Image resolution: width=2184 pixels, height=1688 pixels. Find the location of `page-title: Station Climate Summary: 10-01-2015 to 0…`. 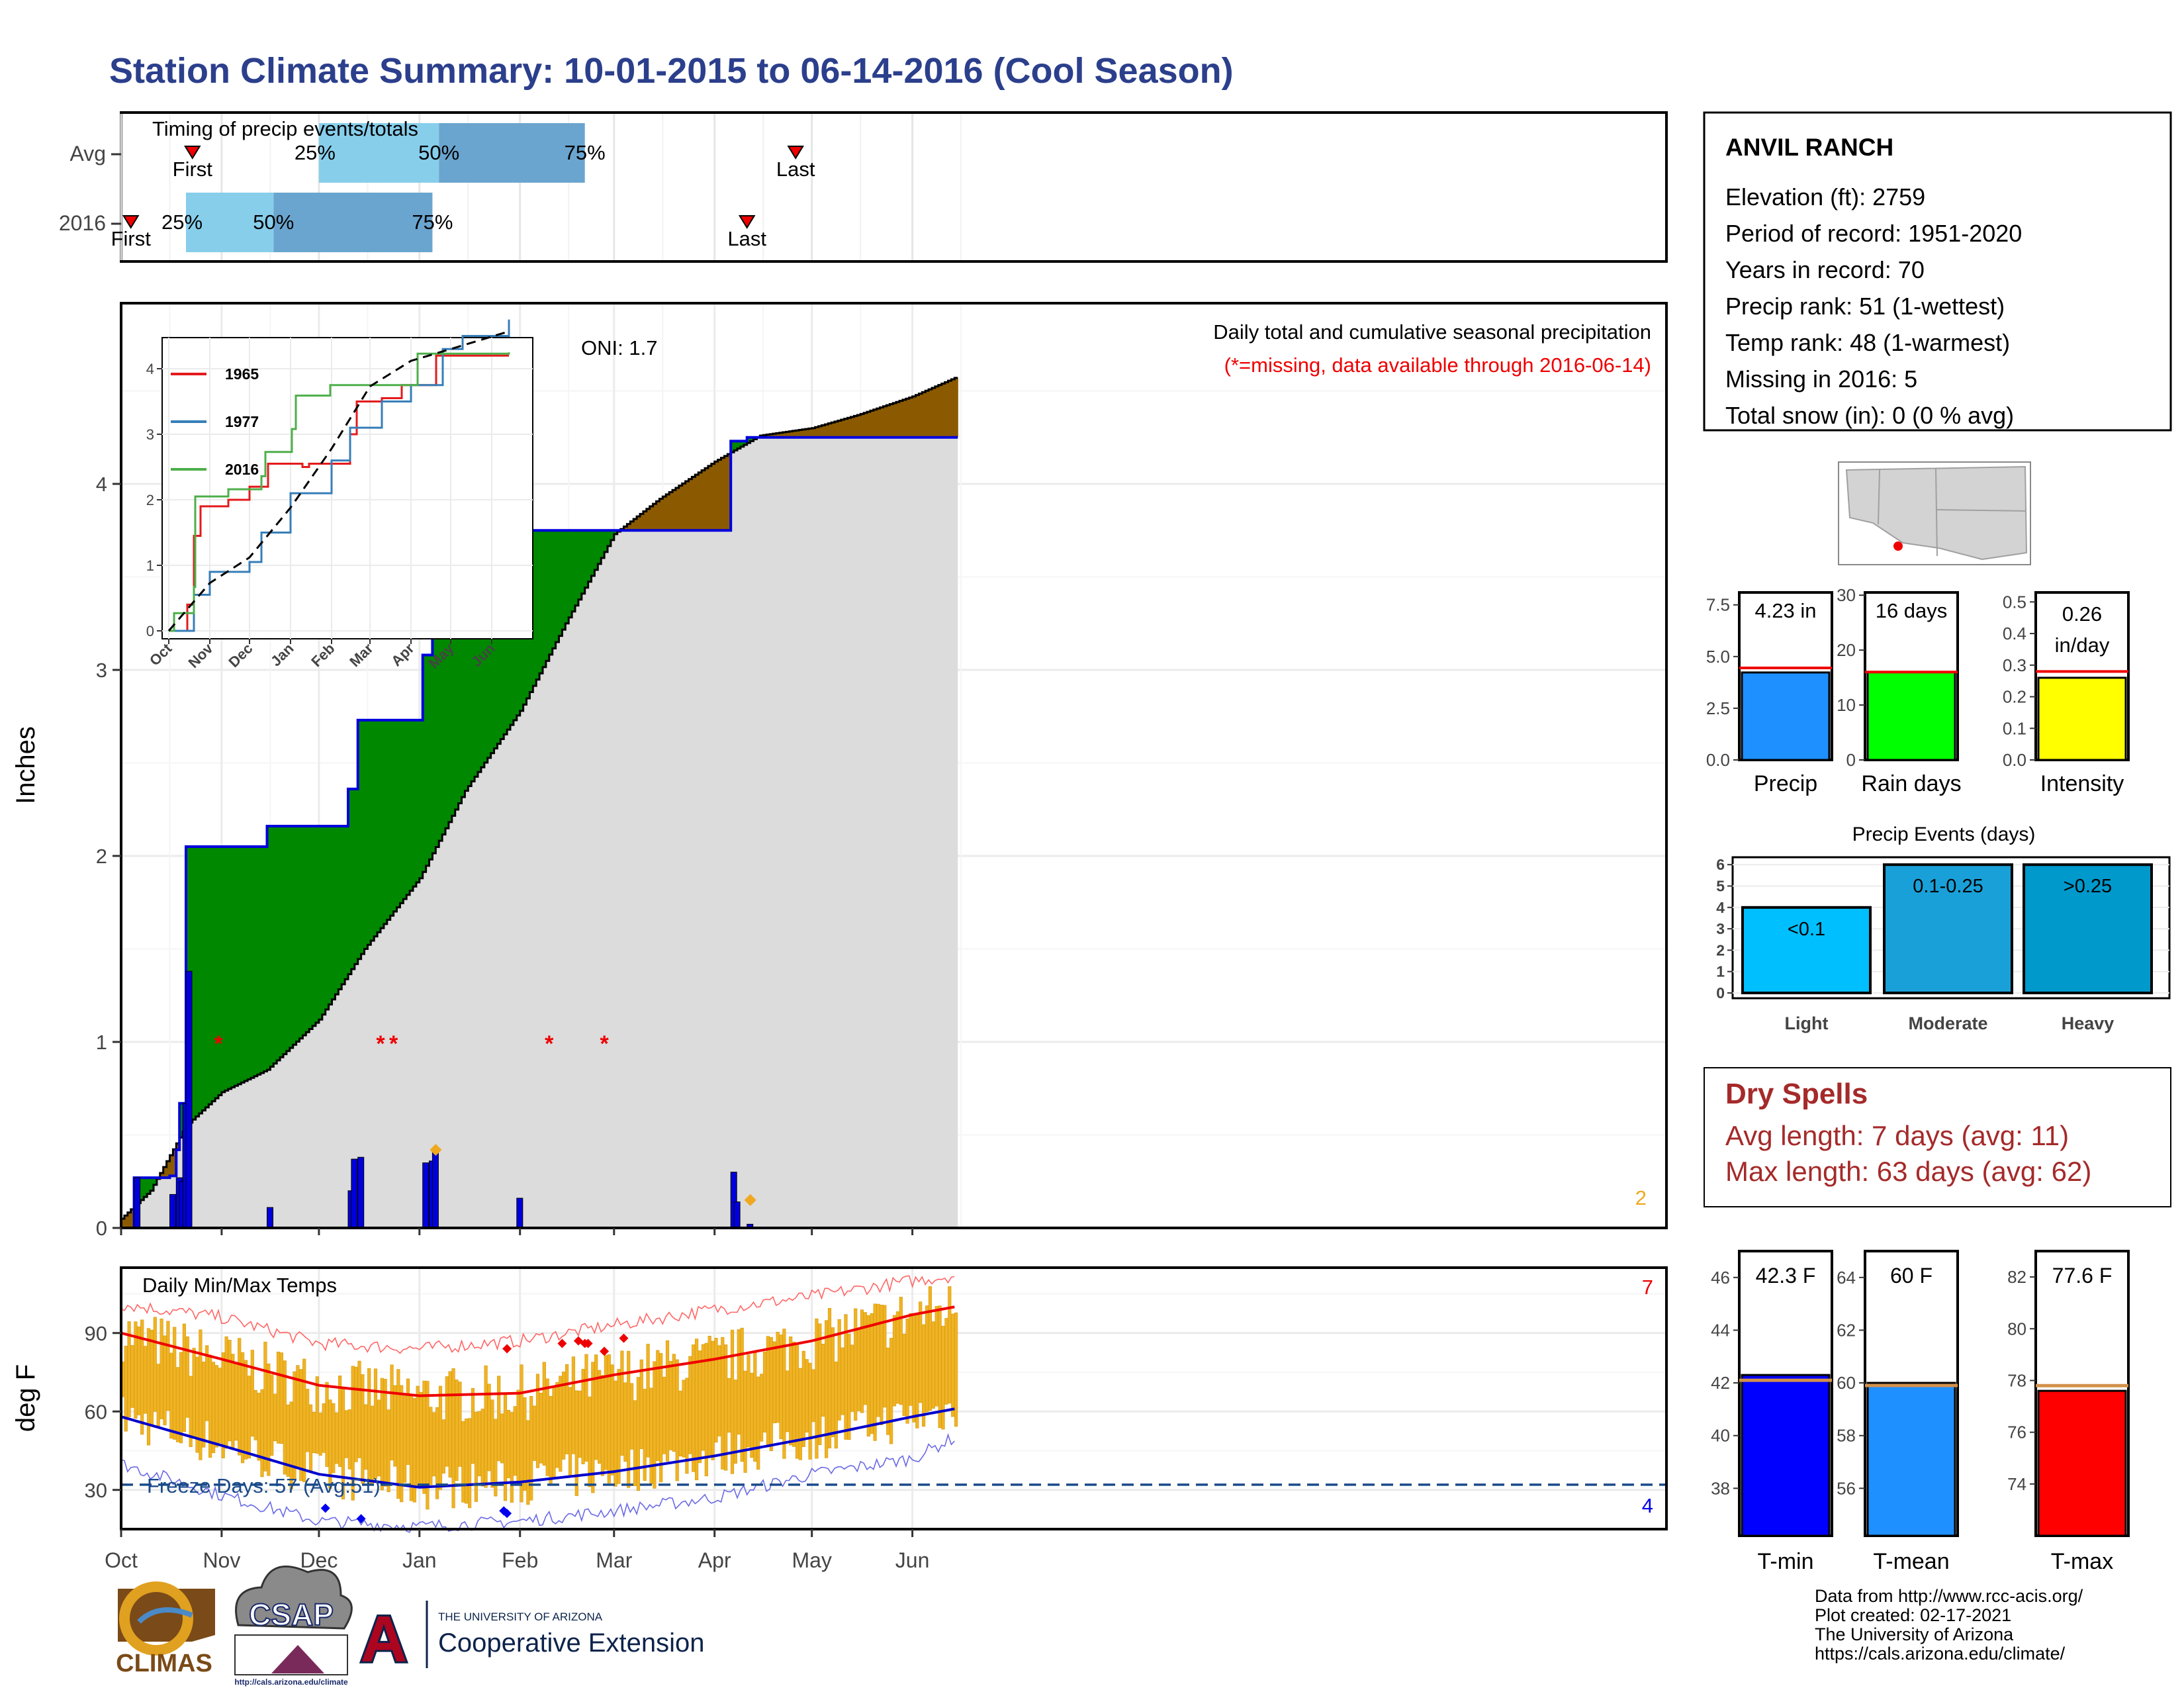

page-title: Station Climate Summary: 10-01-2015 to 0… is located at coordinates (671, 71).